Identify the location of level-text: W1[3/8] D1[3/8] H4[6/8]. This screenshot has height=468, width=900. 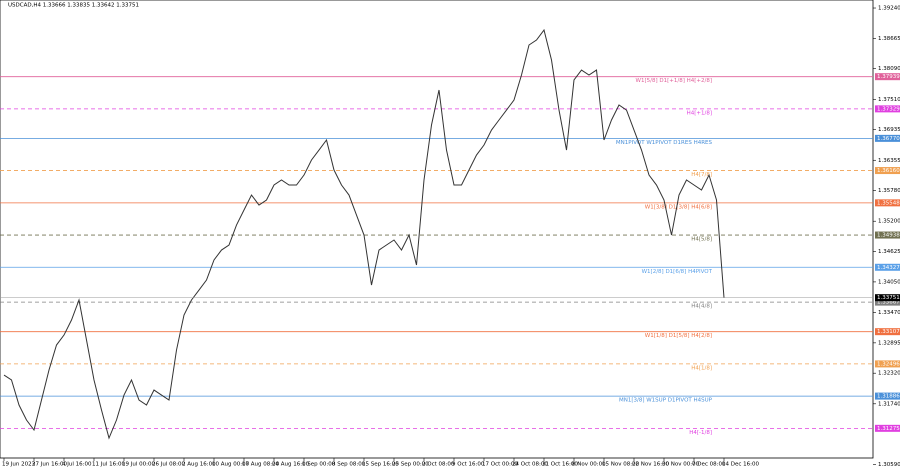
(678, 207).